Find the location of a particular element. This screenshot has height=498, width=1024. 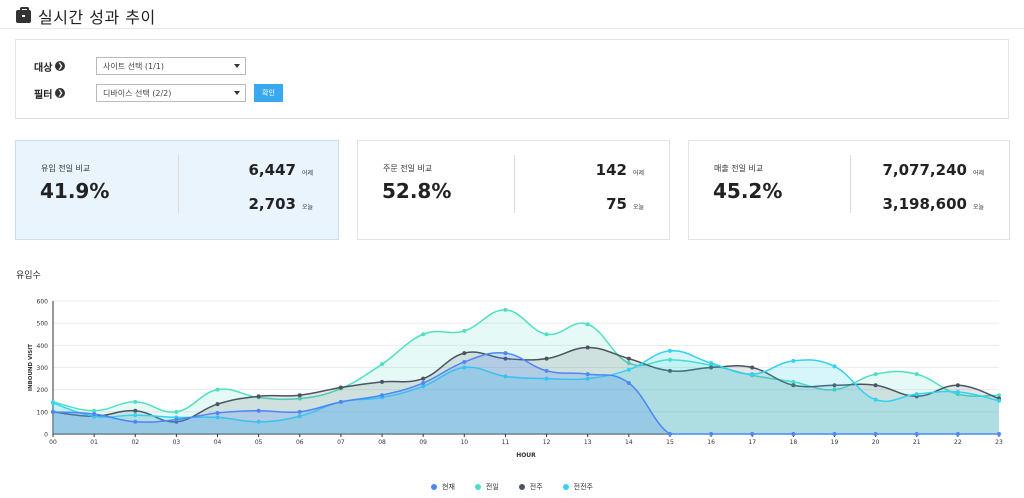

yesterday-unit: 어제 is located at coordinates (978, 173).